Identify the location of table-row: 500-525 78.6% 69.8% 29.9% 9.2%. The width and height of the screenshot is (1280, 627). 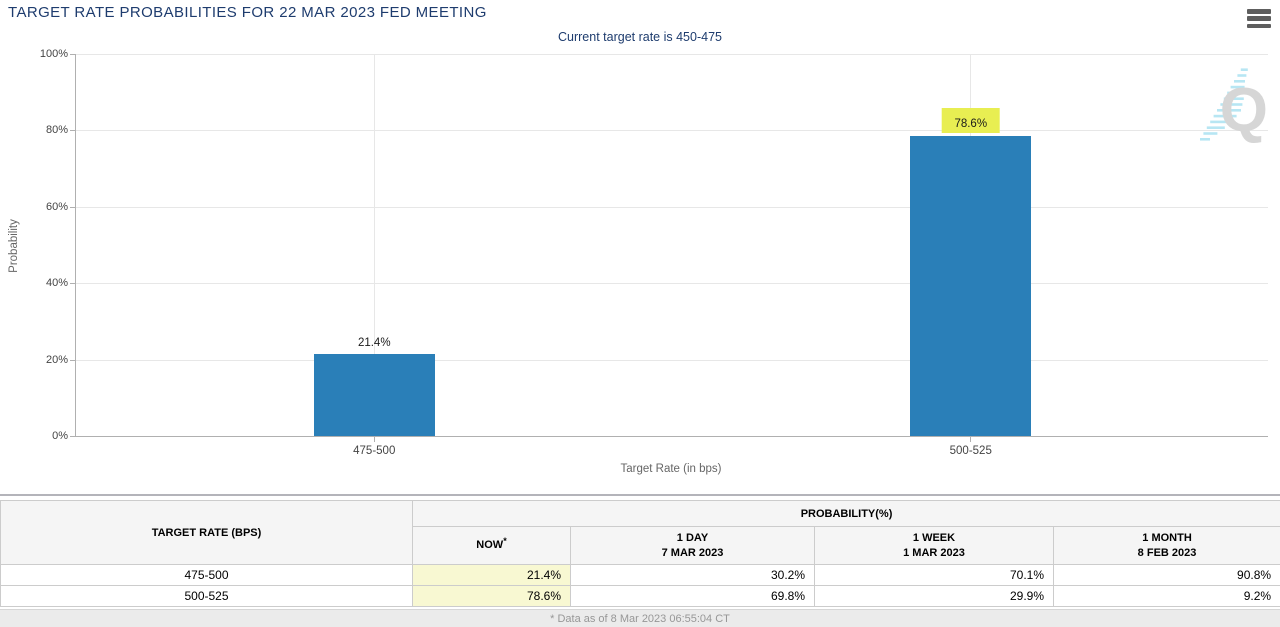
(640, 596).